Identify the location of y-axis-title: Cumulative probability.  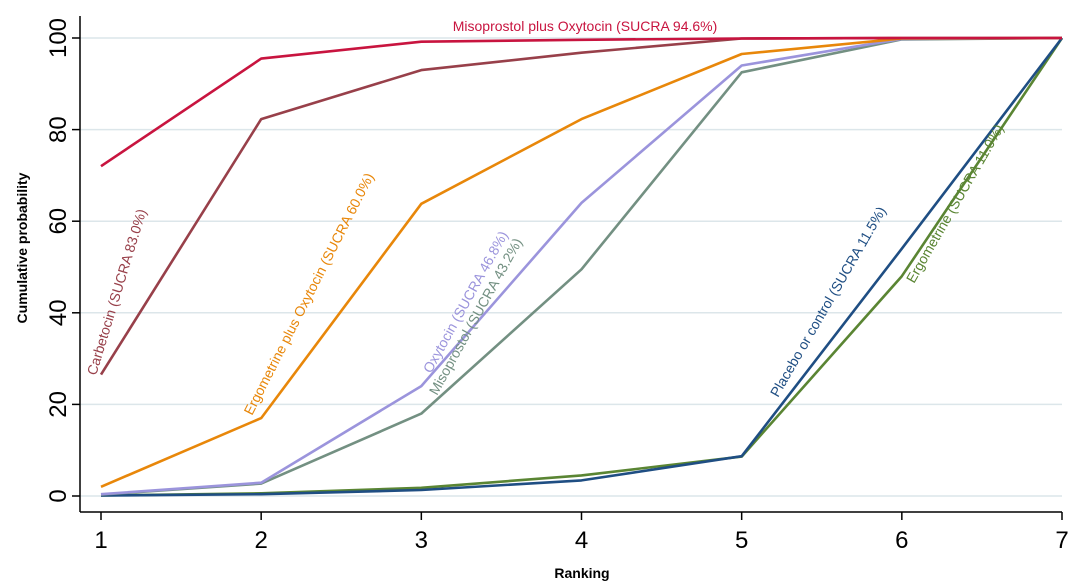
(22, 247).